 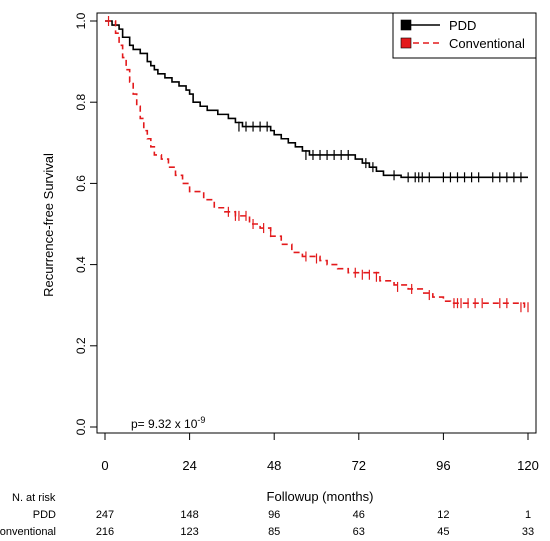 I want to click on x-tick-label: 120, so click(x=528, y=465).